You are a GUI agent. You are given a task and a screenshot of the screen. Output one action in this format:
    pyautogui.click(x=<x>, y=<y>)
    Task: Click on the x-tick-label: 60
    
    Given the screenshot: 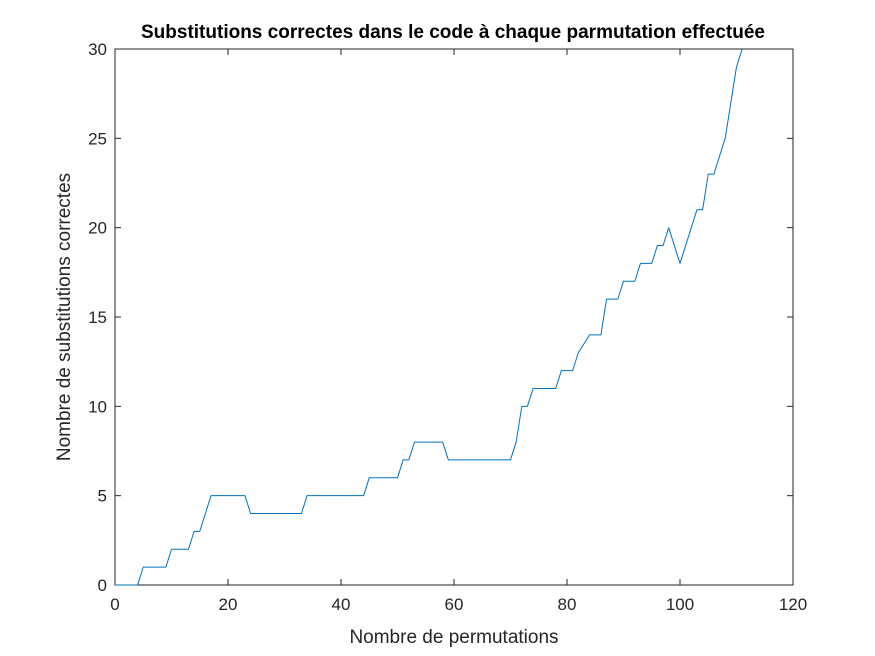 What is the action you would take?
    pyautogui.click(x=454, y=604)
    